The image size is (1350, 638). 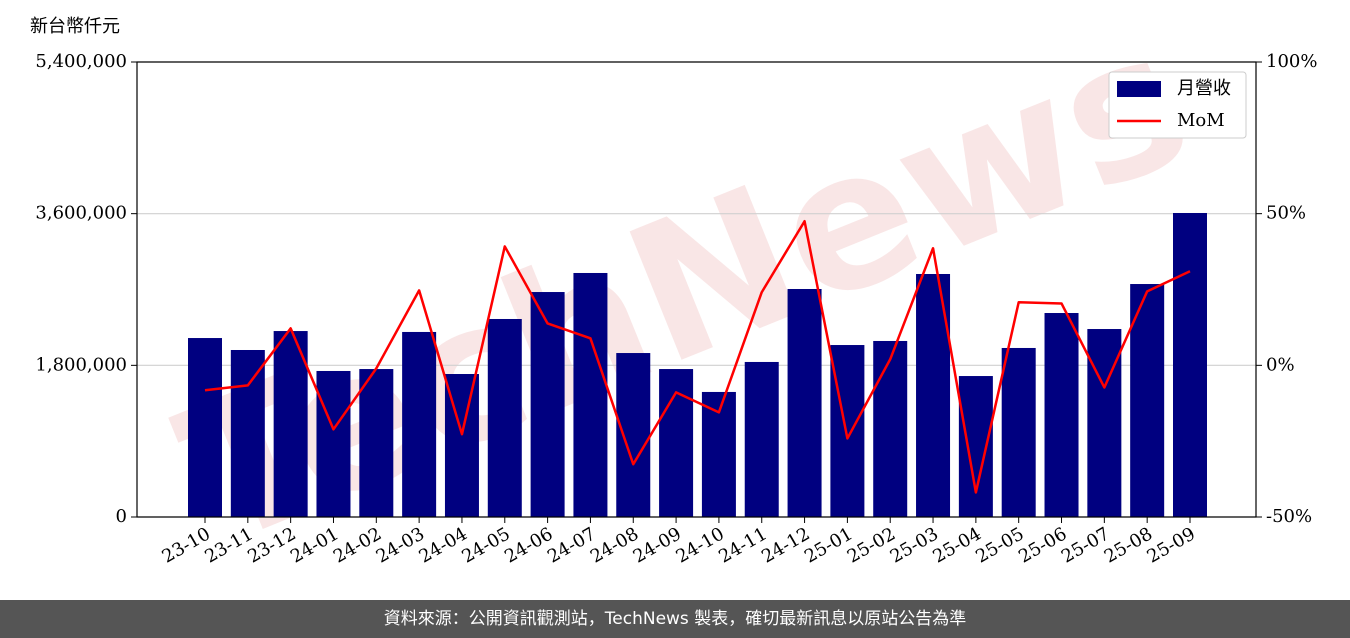 What do you see at coordinates (400, 545) in the screenshot?
I see `x-tick-label: 24-03` at bounding box center [400, 545].